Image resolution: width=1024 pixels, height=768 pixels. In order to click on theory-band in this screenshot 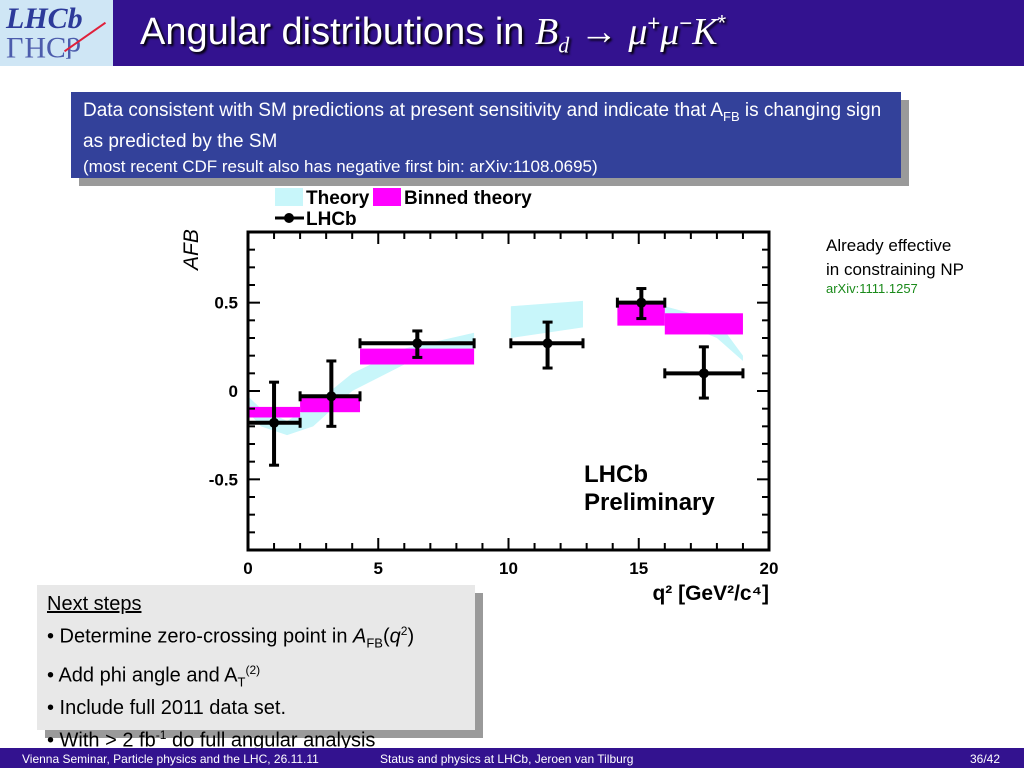, I will do `click(547, 319)`.